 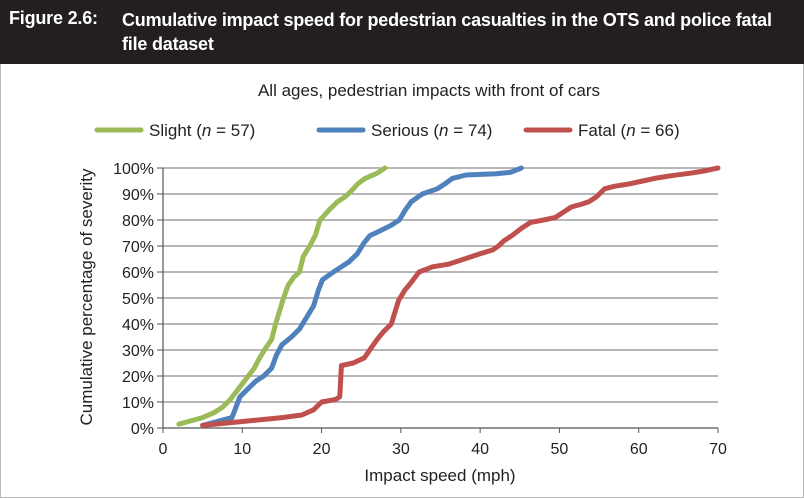 I want to click on x-tick-label: 20, so click(x=322, y=449).